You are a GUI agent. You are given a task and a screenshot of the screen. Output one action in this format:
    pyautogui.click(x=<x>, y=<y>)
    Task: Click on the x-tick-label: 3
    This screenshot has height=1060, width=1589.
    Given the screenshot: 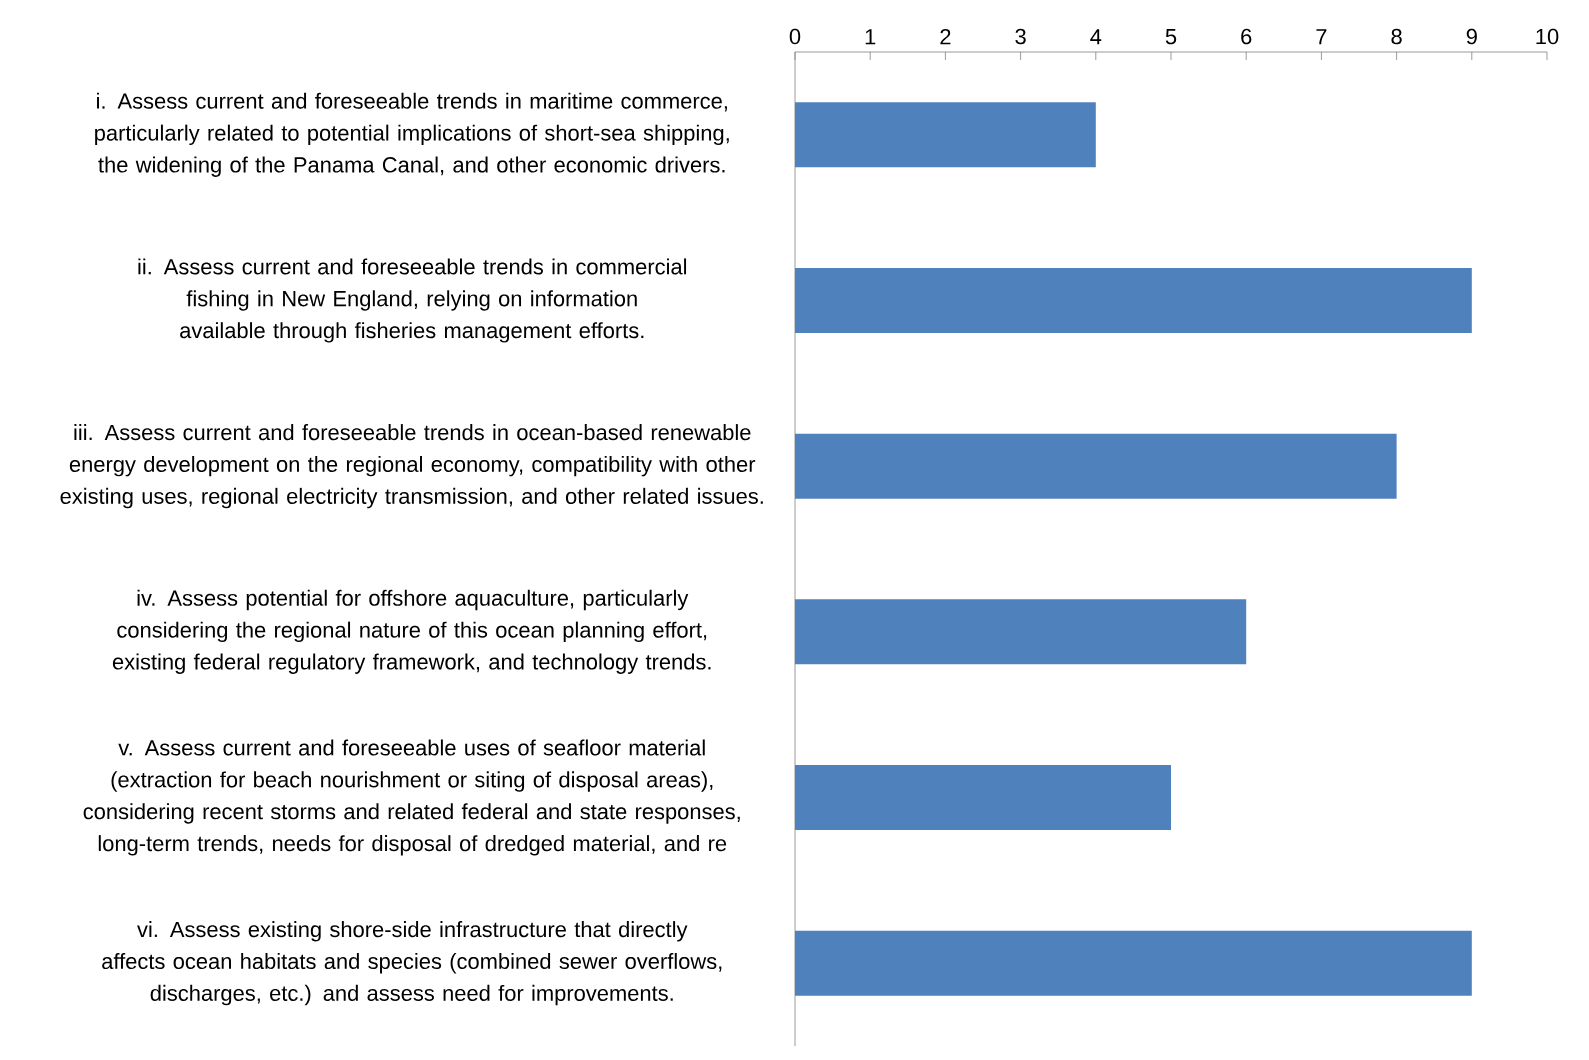 What is the action you would take?
    pyautogui.click(x=1020, y=36)
    